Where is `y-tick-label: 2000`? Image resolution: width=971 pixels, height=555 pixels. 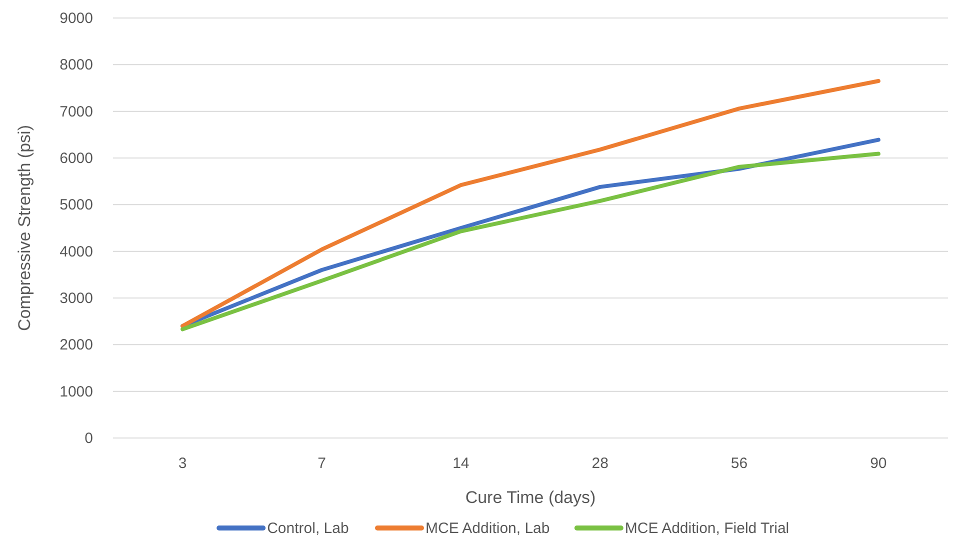
y-tick-label: 2000 is located at coordinates (76, 345).